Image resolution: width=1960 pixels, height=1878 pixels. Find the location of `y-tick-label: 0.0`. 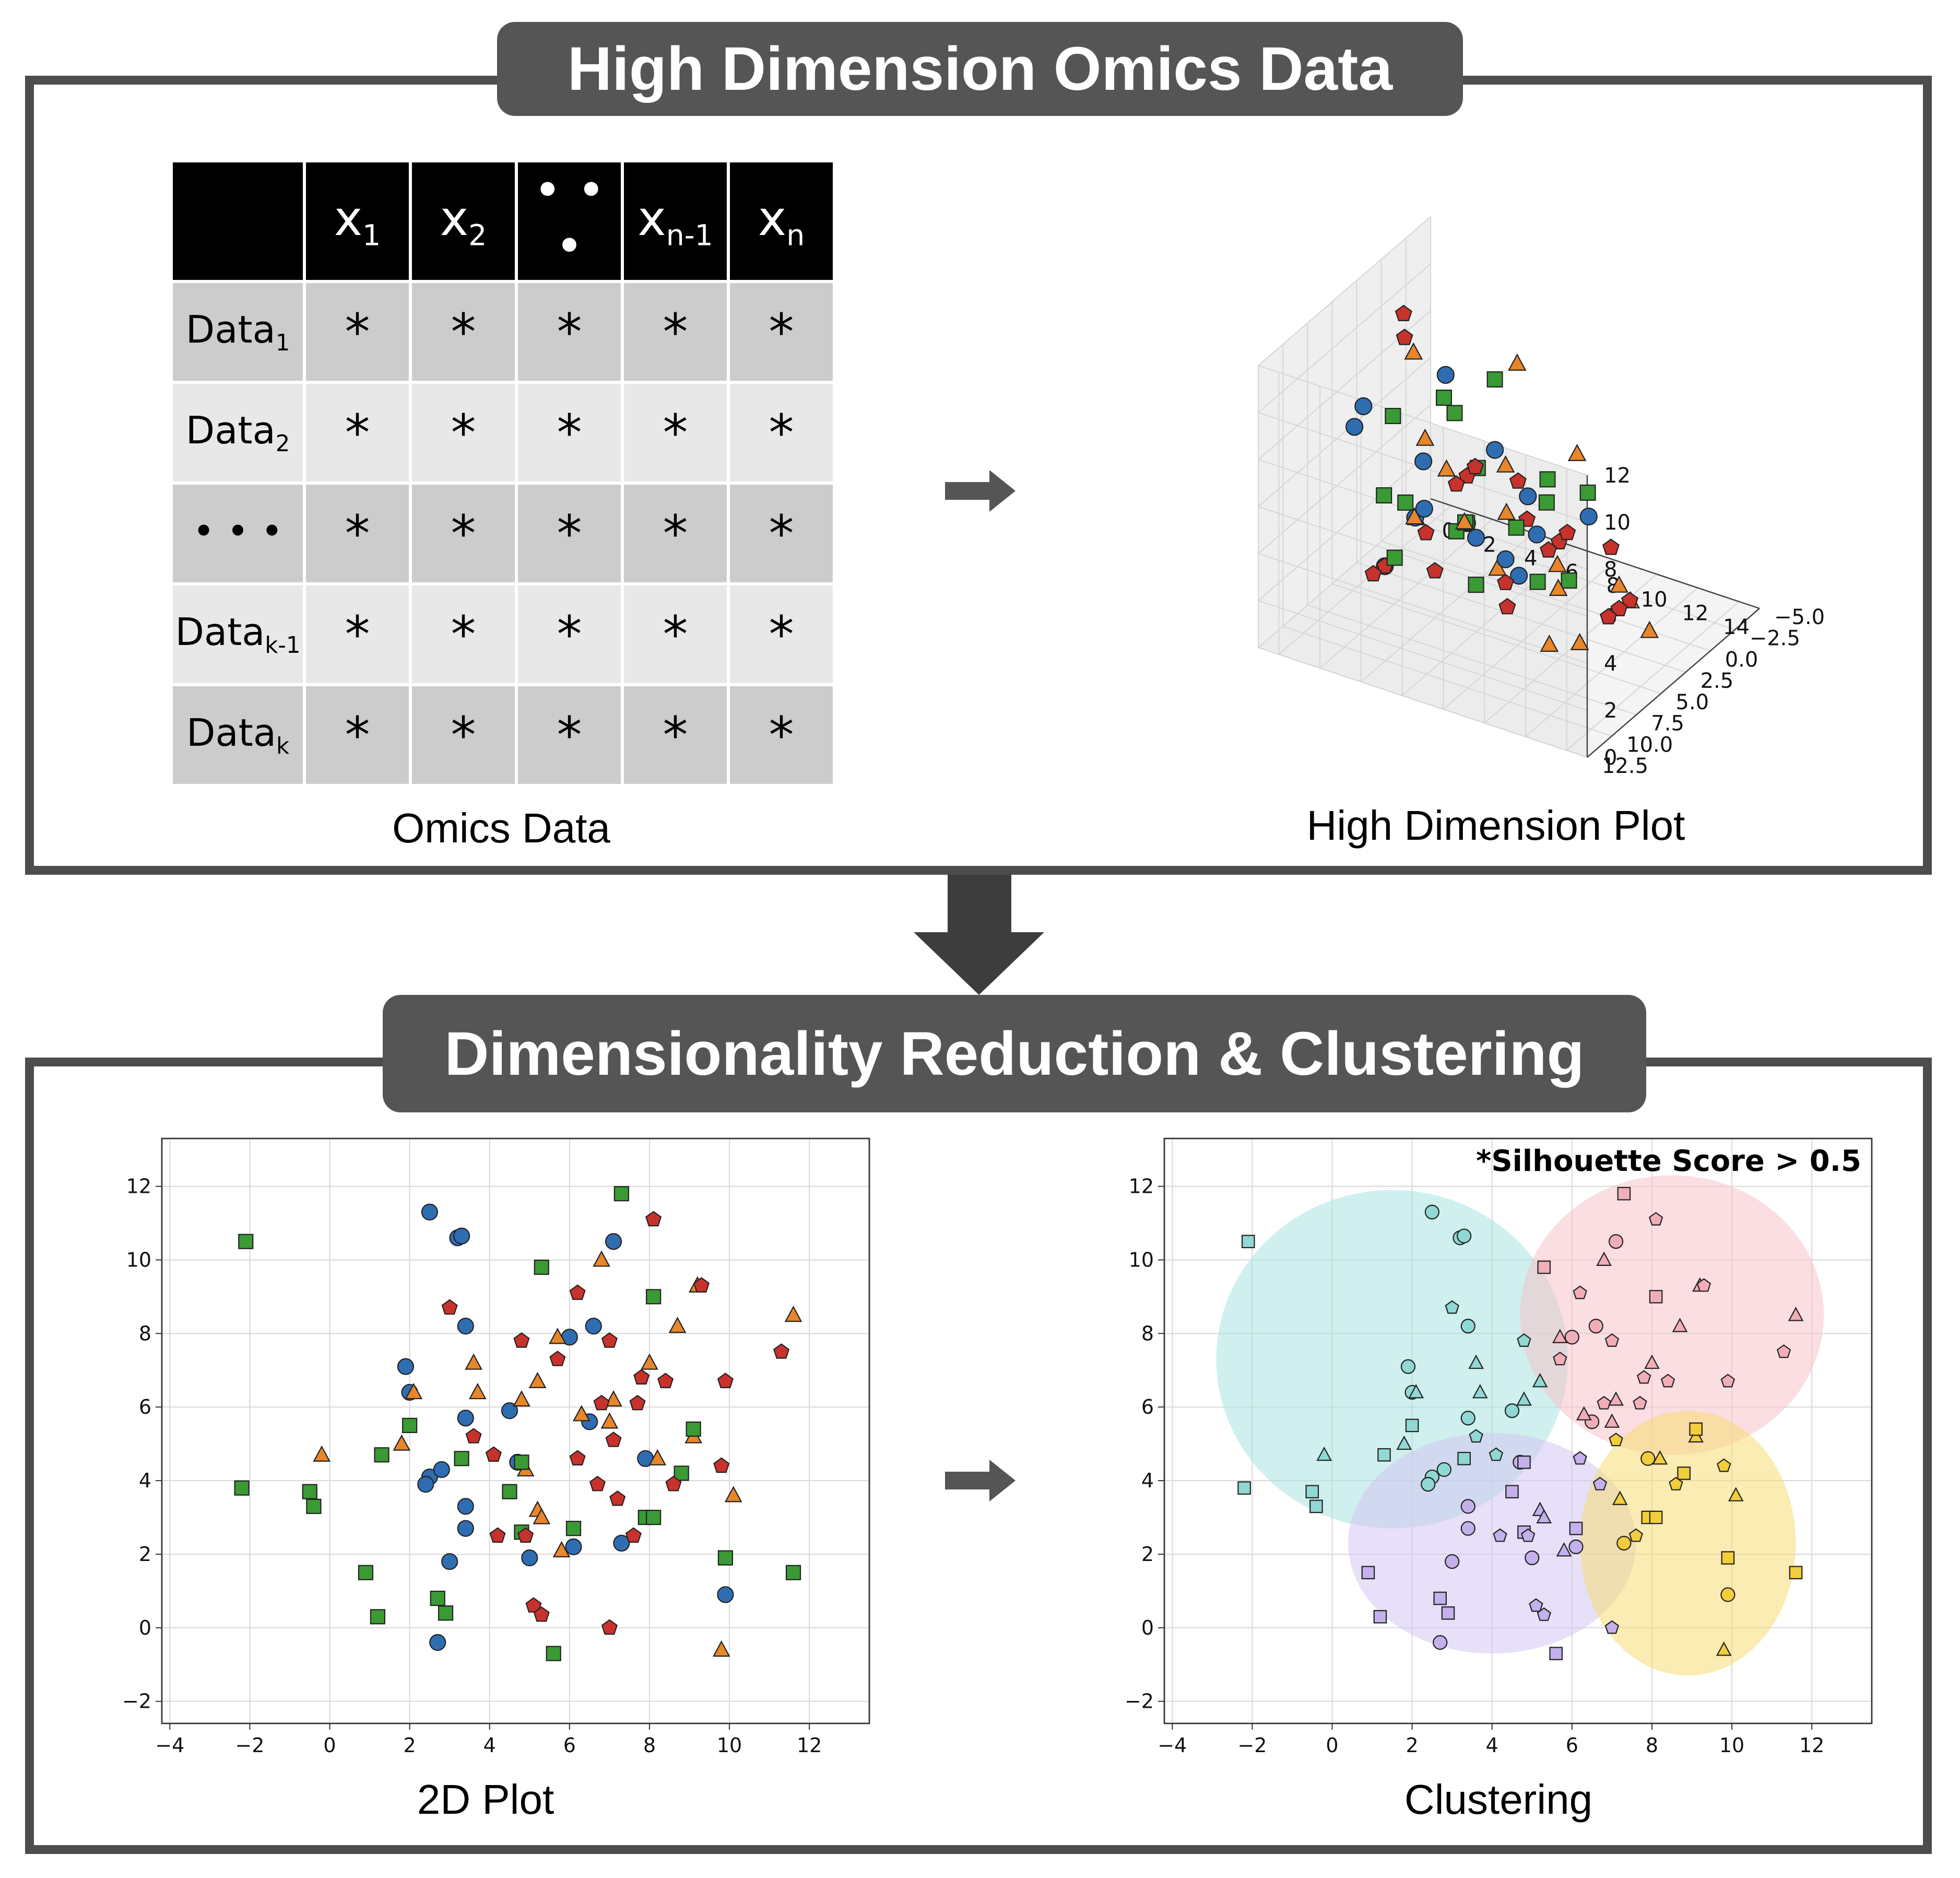

y-tick-label: 0.0 is located at coordinates (1741, 660).